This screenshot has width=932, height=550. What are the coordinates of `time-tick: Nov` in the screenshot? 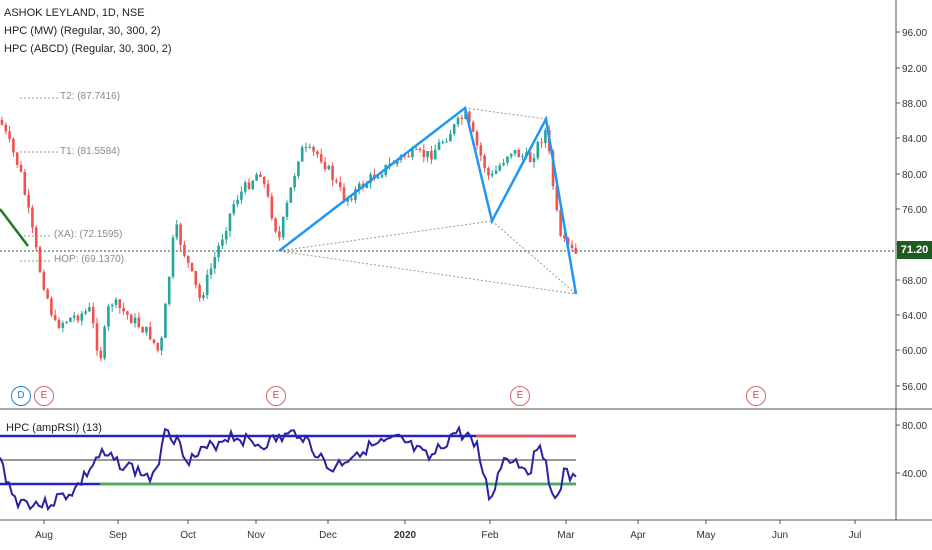 It's located at (256, 535).